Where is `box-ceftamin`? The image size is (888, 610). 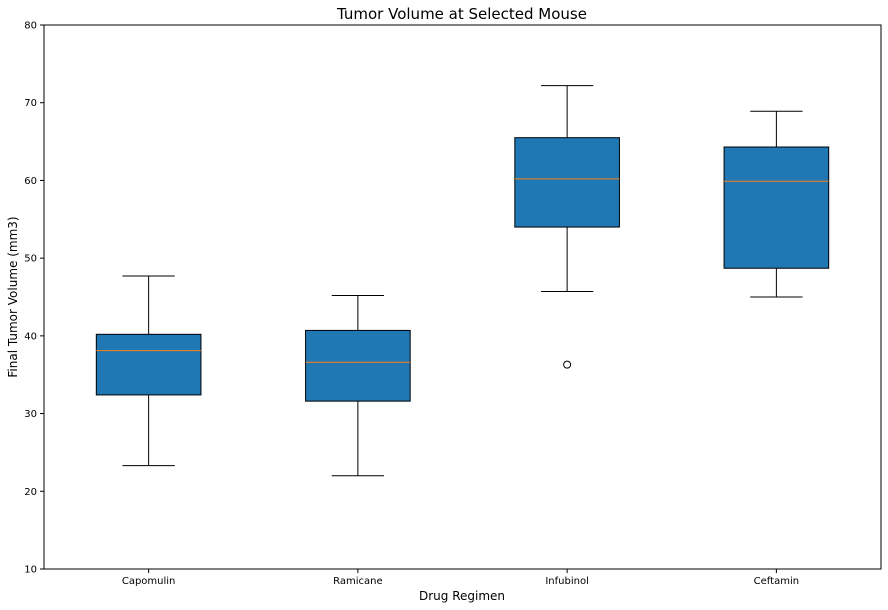 box-ceftamin is located at coordinates (776, 204).